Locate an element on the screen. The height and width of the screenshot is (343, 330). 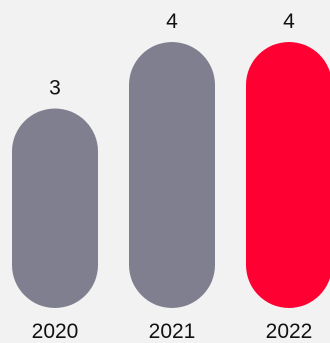
x-tick-label-2021: 2021 is located at coordinates (172, 331).